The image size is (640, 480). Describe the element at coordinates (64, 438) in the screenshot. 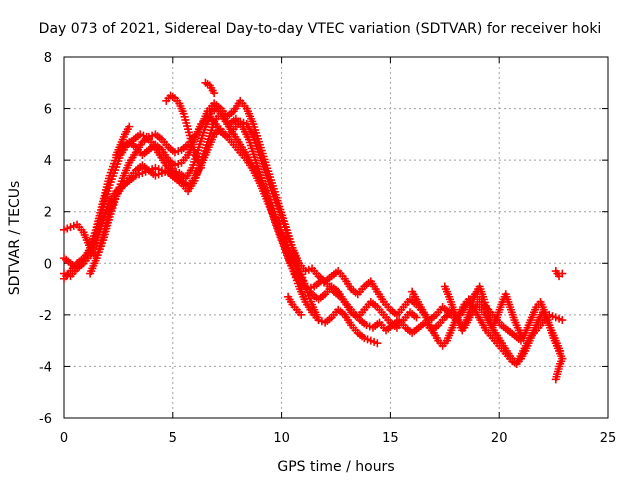

I see `x-tick-label: 0` at that location.